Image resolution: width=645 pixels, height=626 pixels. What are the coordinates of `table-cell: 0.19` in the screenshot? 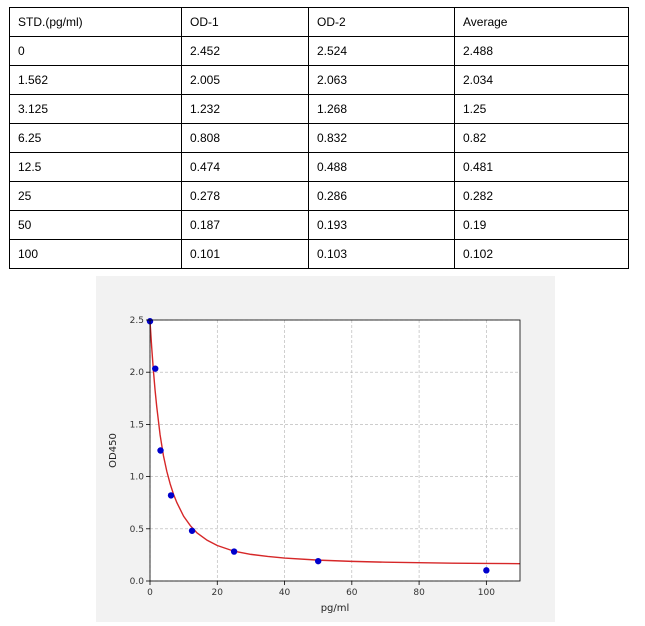 It's located at (541, 225).